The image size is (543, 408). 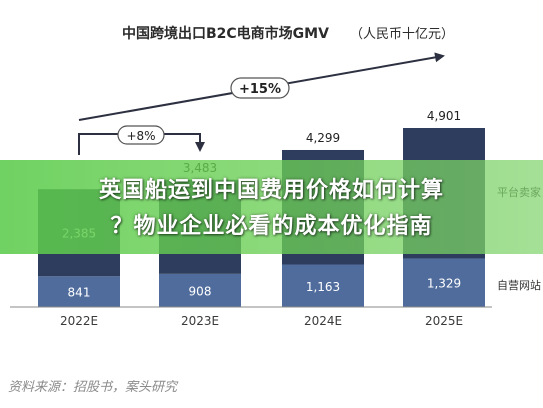 I want to click on x-tick-label: 2023E, so click(x=200, y=321).